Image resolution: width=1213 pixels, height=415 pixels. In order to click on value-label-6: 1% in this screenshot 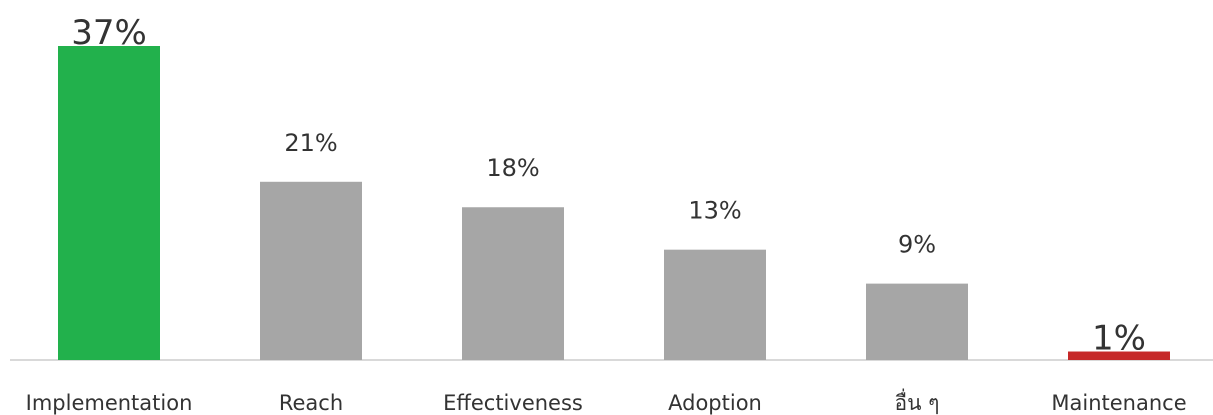, I will do `click(1119, 339)`.